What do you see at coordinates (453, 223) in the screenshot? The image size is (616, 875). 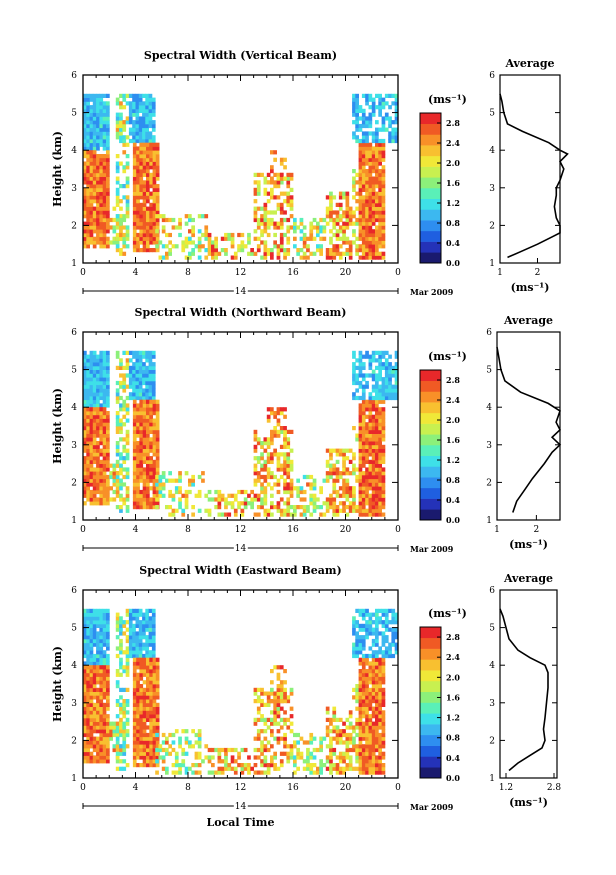 I see `colorbar-tick-label: 0.8` at bounding box center [453, 223].